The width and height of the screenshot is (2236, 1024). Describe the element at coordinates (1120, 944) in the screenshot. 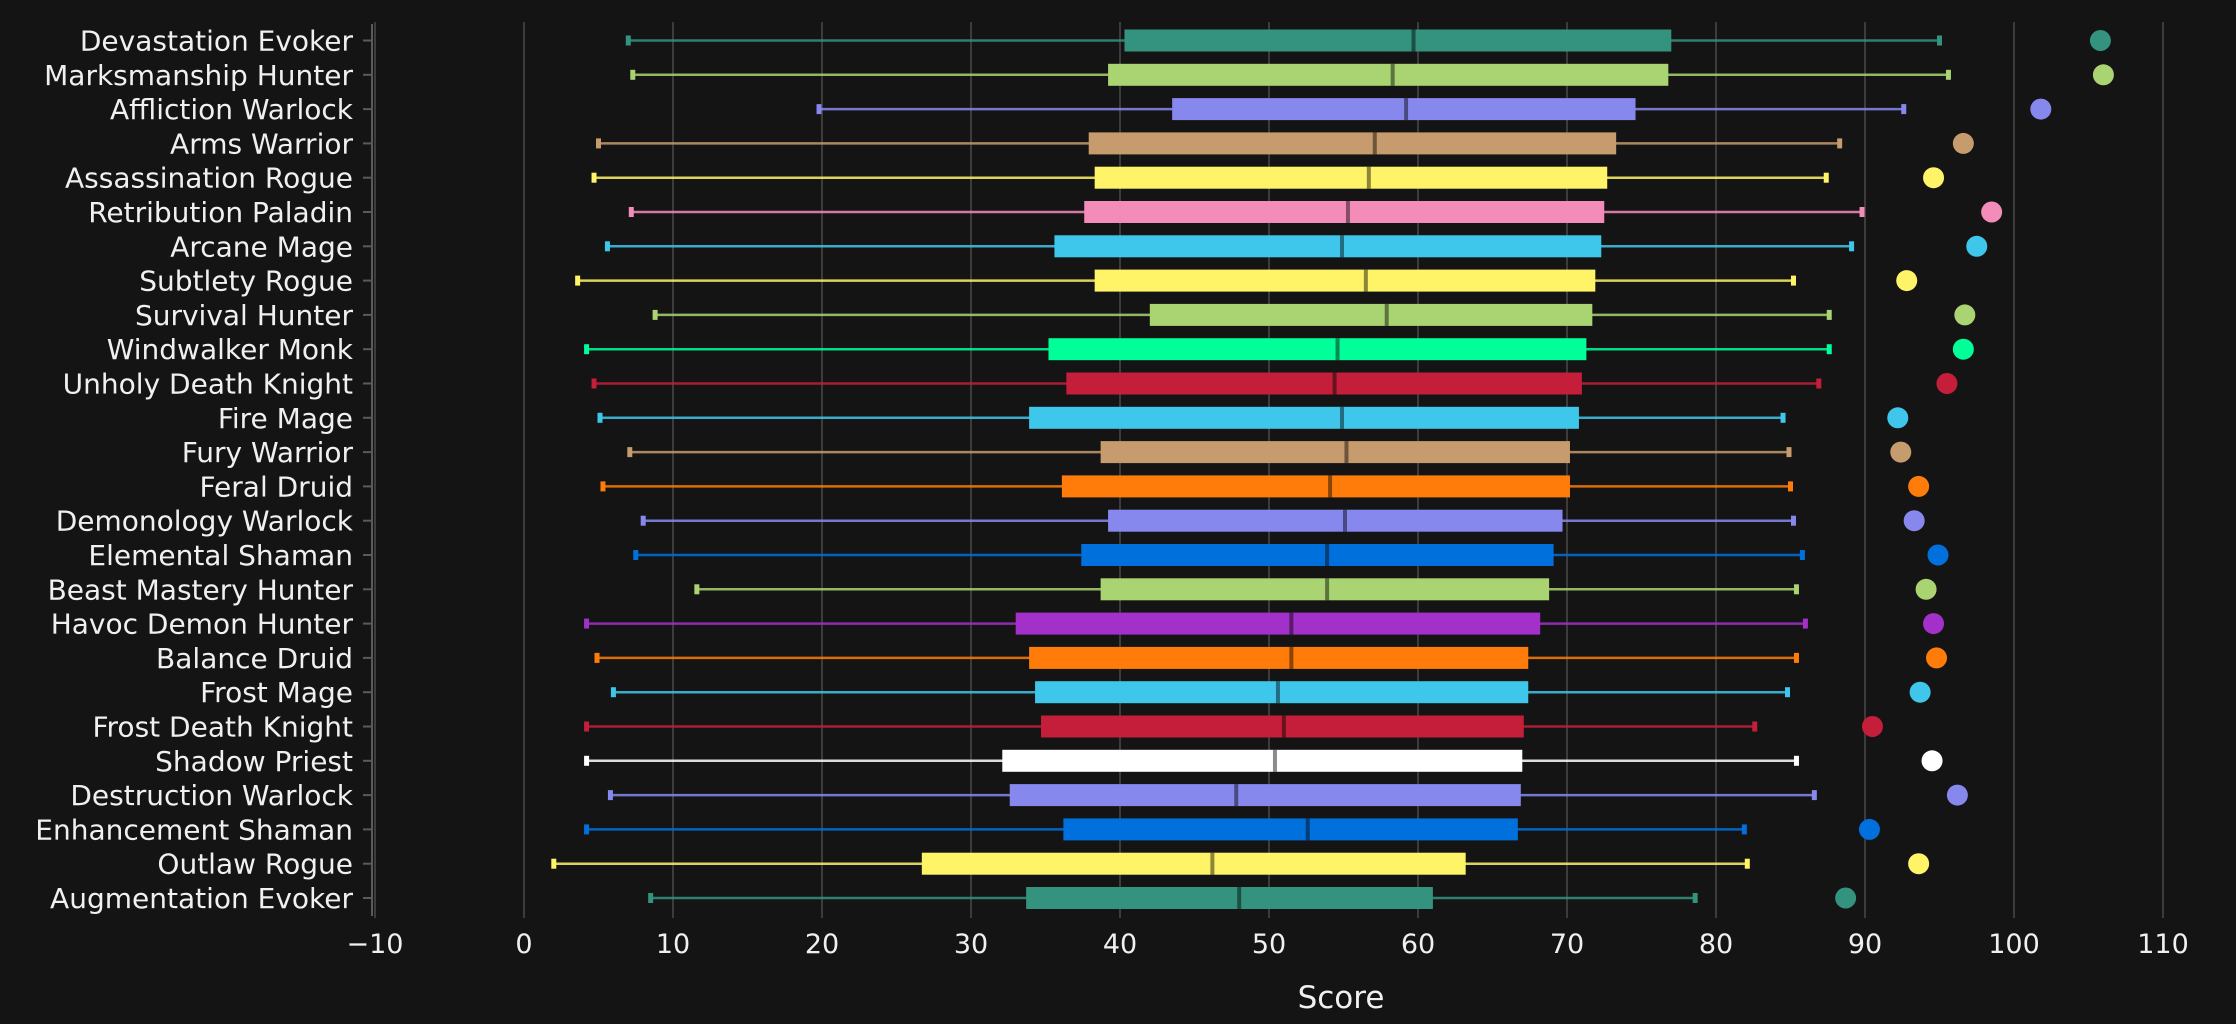

I see `x-tick-label: 40` at that location.